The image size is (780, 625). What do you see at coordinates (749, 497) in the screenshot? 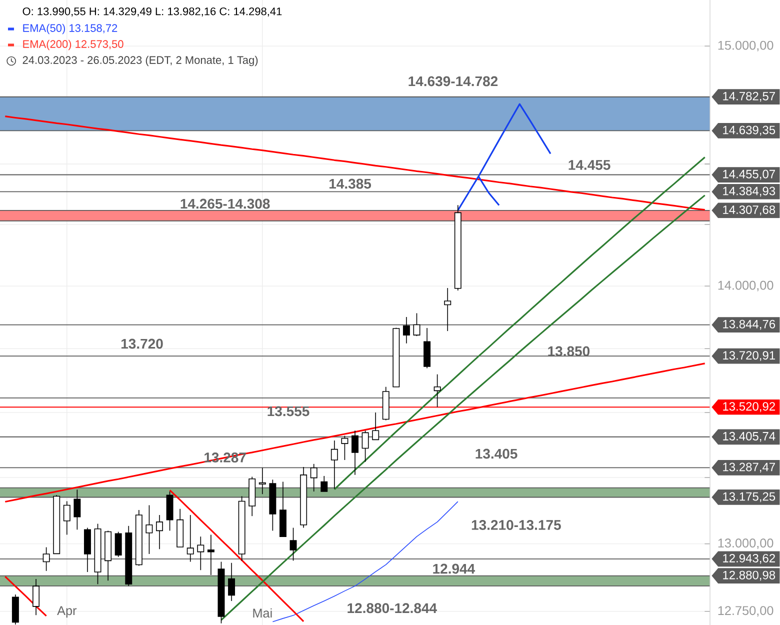
I see `ref-line-label: 13.175,25` at bounding box center [749, 497].